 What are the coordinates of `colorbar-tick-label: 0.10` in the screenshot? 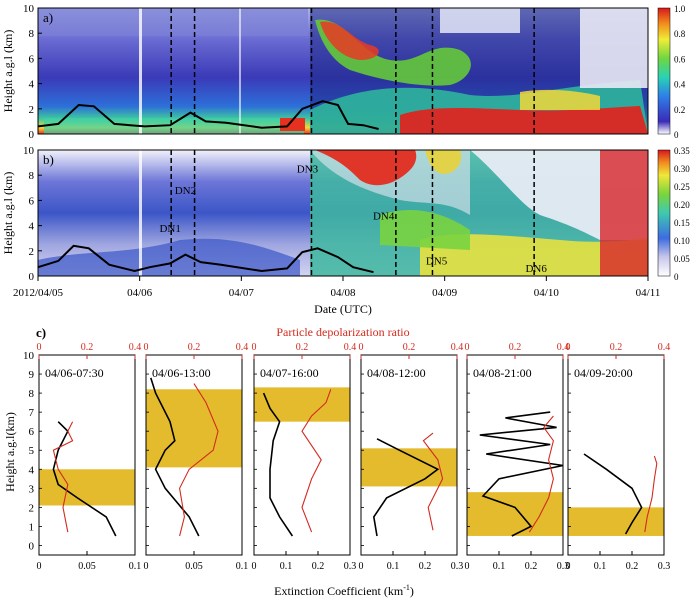 It's located at (682, 241).